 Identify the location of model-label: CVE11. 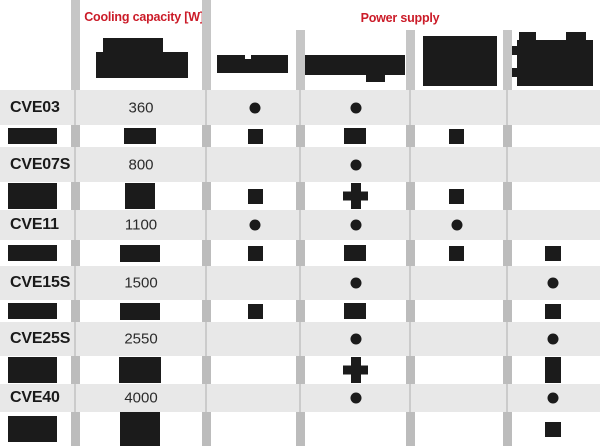
(34, 224).